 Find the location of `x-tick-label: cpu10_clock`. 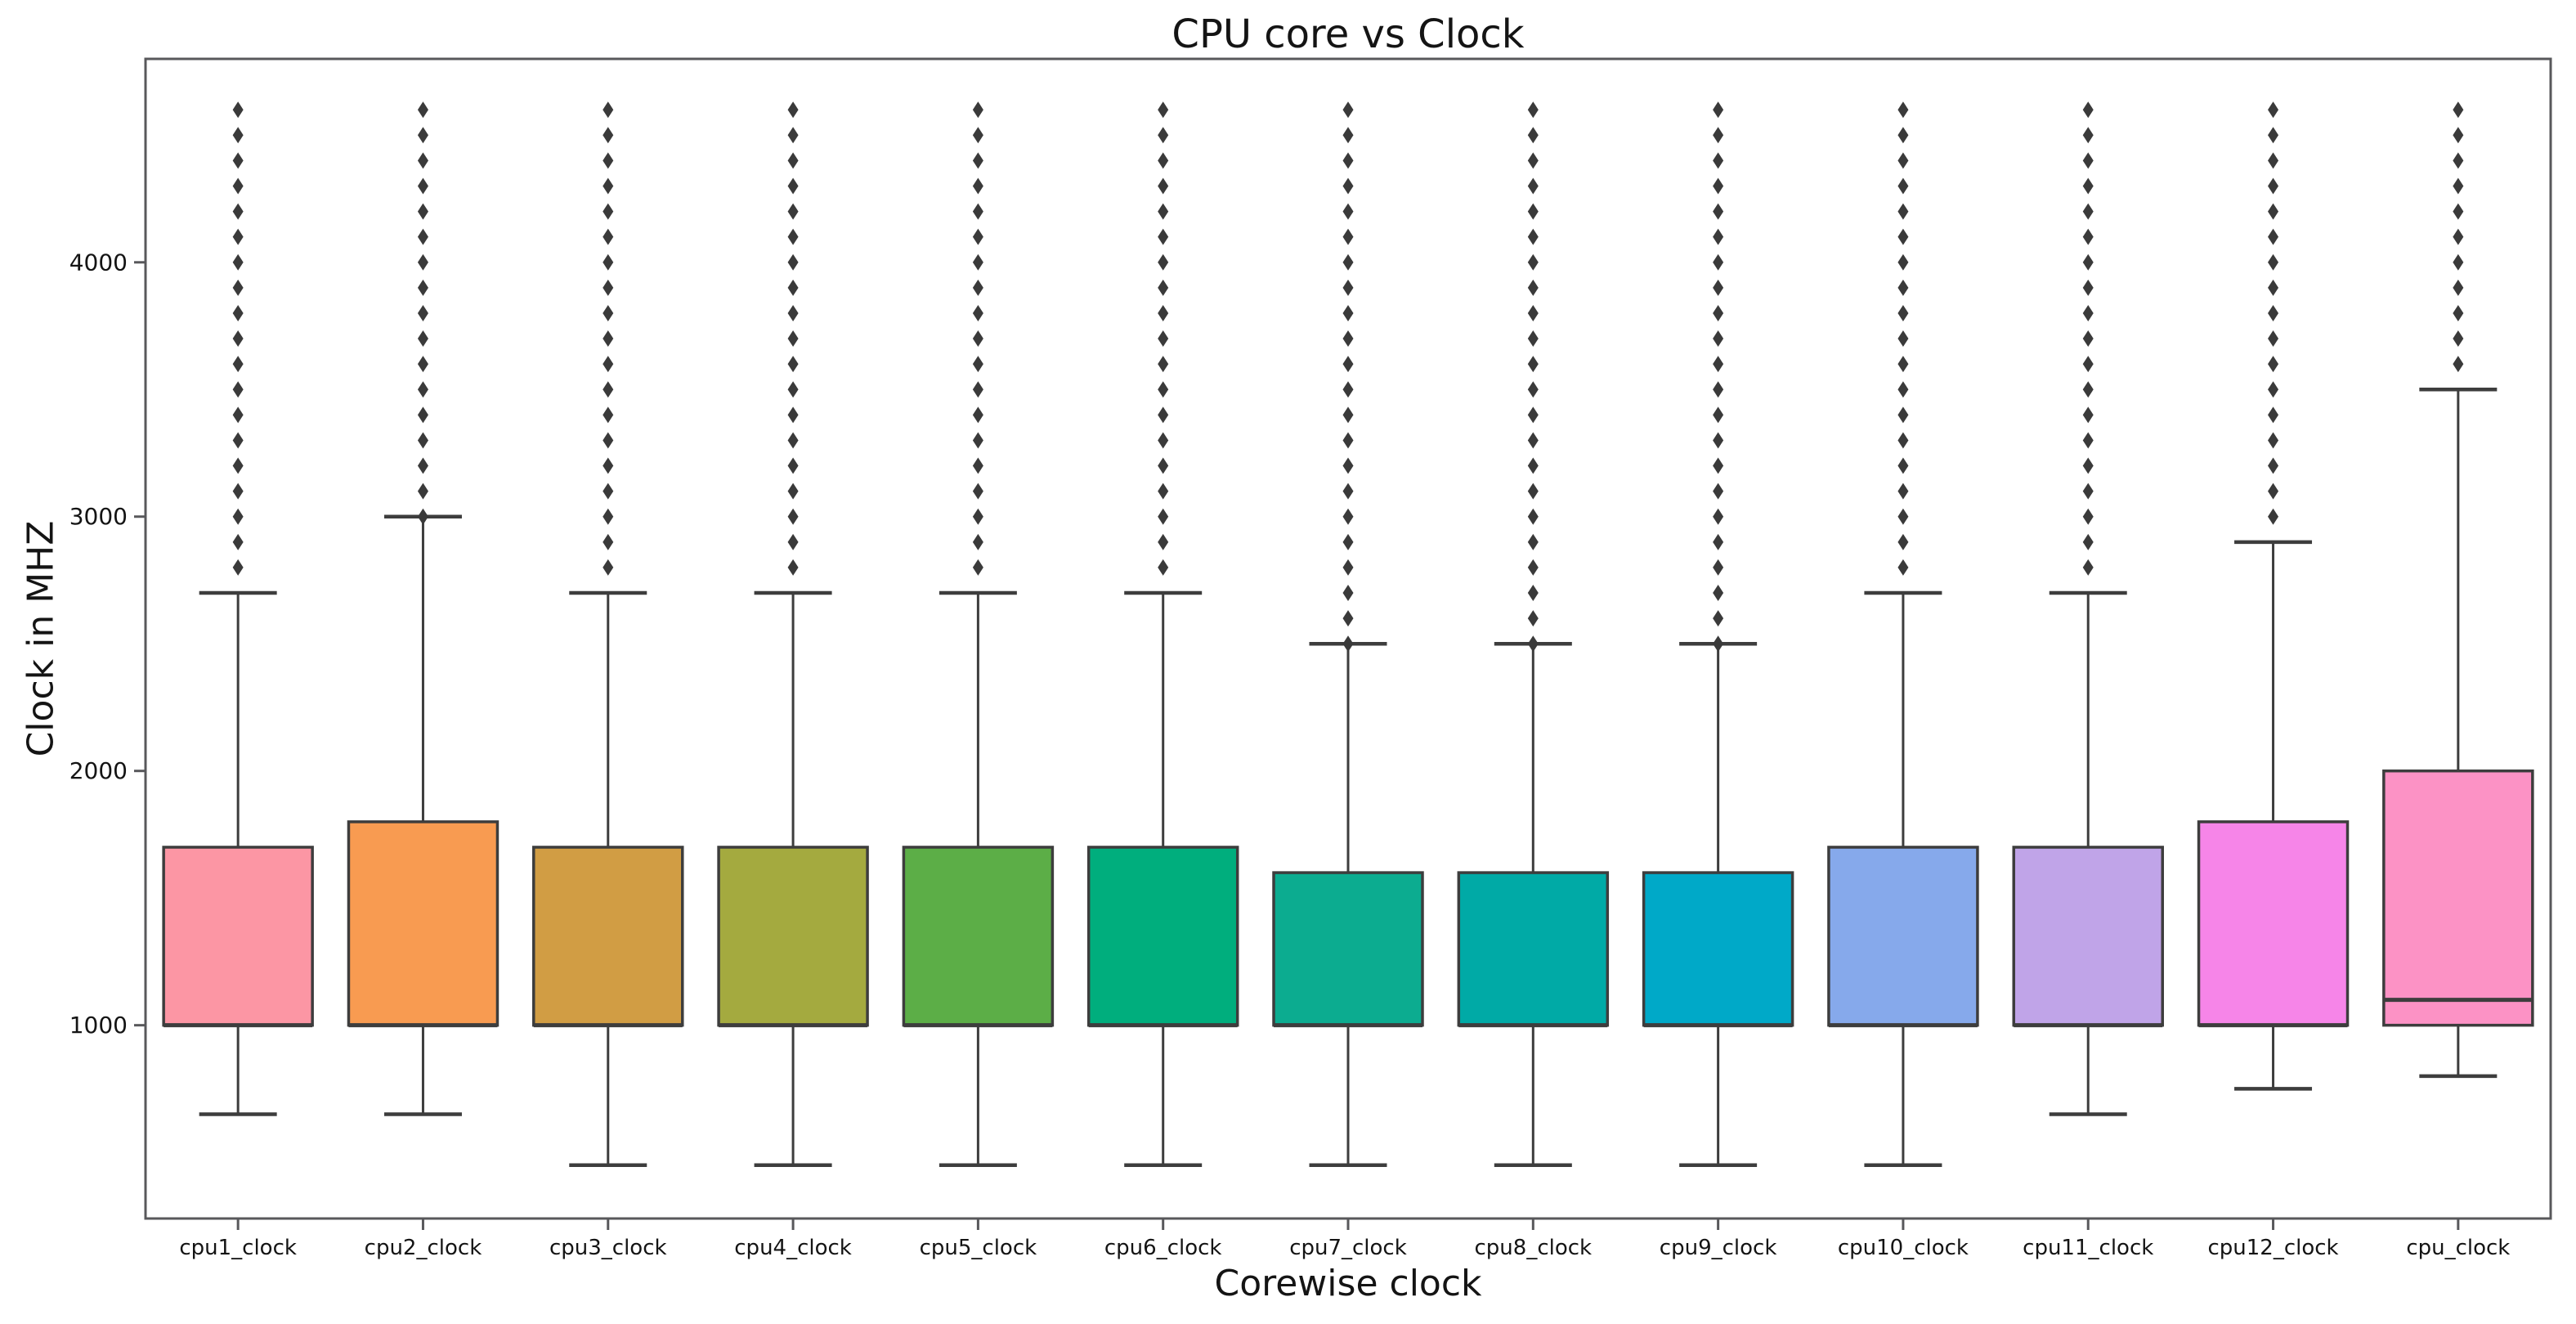

x-tick-label: cpu10_clock is located at coordinates (1904, 1248).